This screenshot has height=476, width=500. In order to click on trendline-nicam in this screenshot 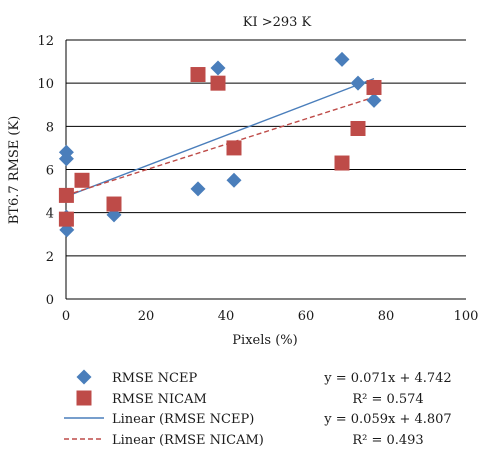, I will do `click(220, 146)`.